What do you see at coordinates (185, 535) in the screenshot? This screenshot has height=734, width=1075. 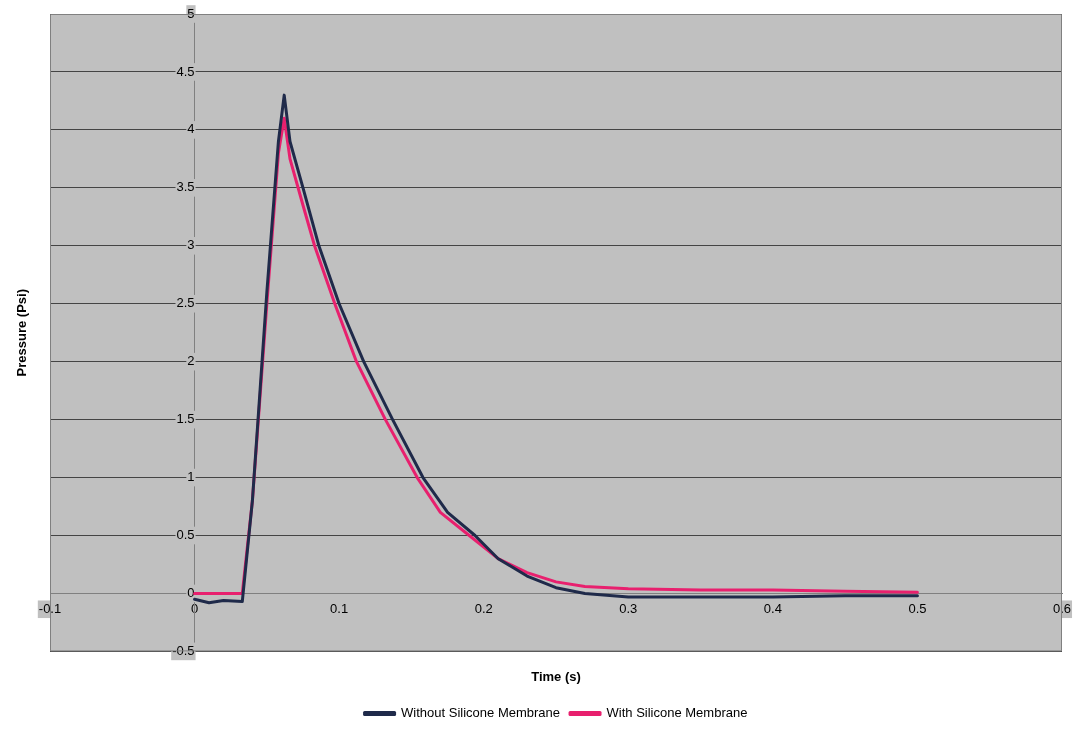 I see `y-tick-label: 0.5` at bounding box center [185, 535].